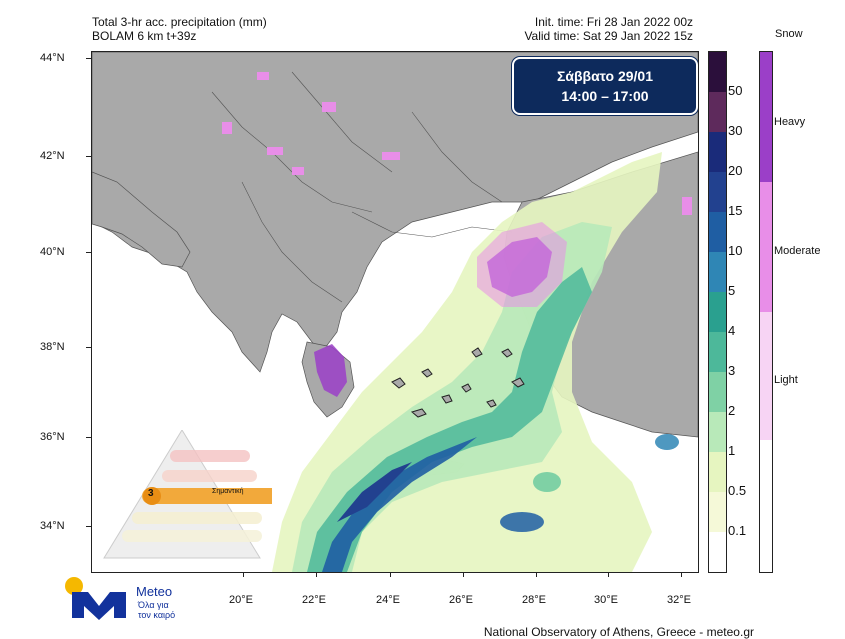 This screenshot has width=845, height=639. I want to click on colorbar-label: 30, so click(735, 130).